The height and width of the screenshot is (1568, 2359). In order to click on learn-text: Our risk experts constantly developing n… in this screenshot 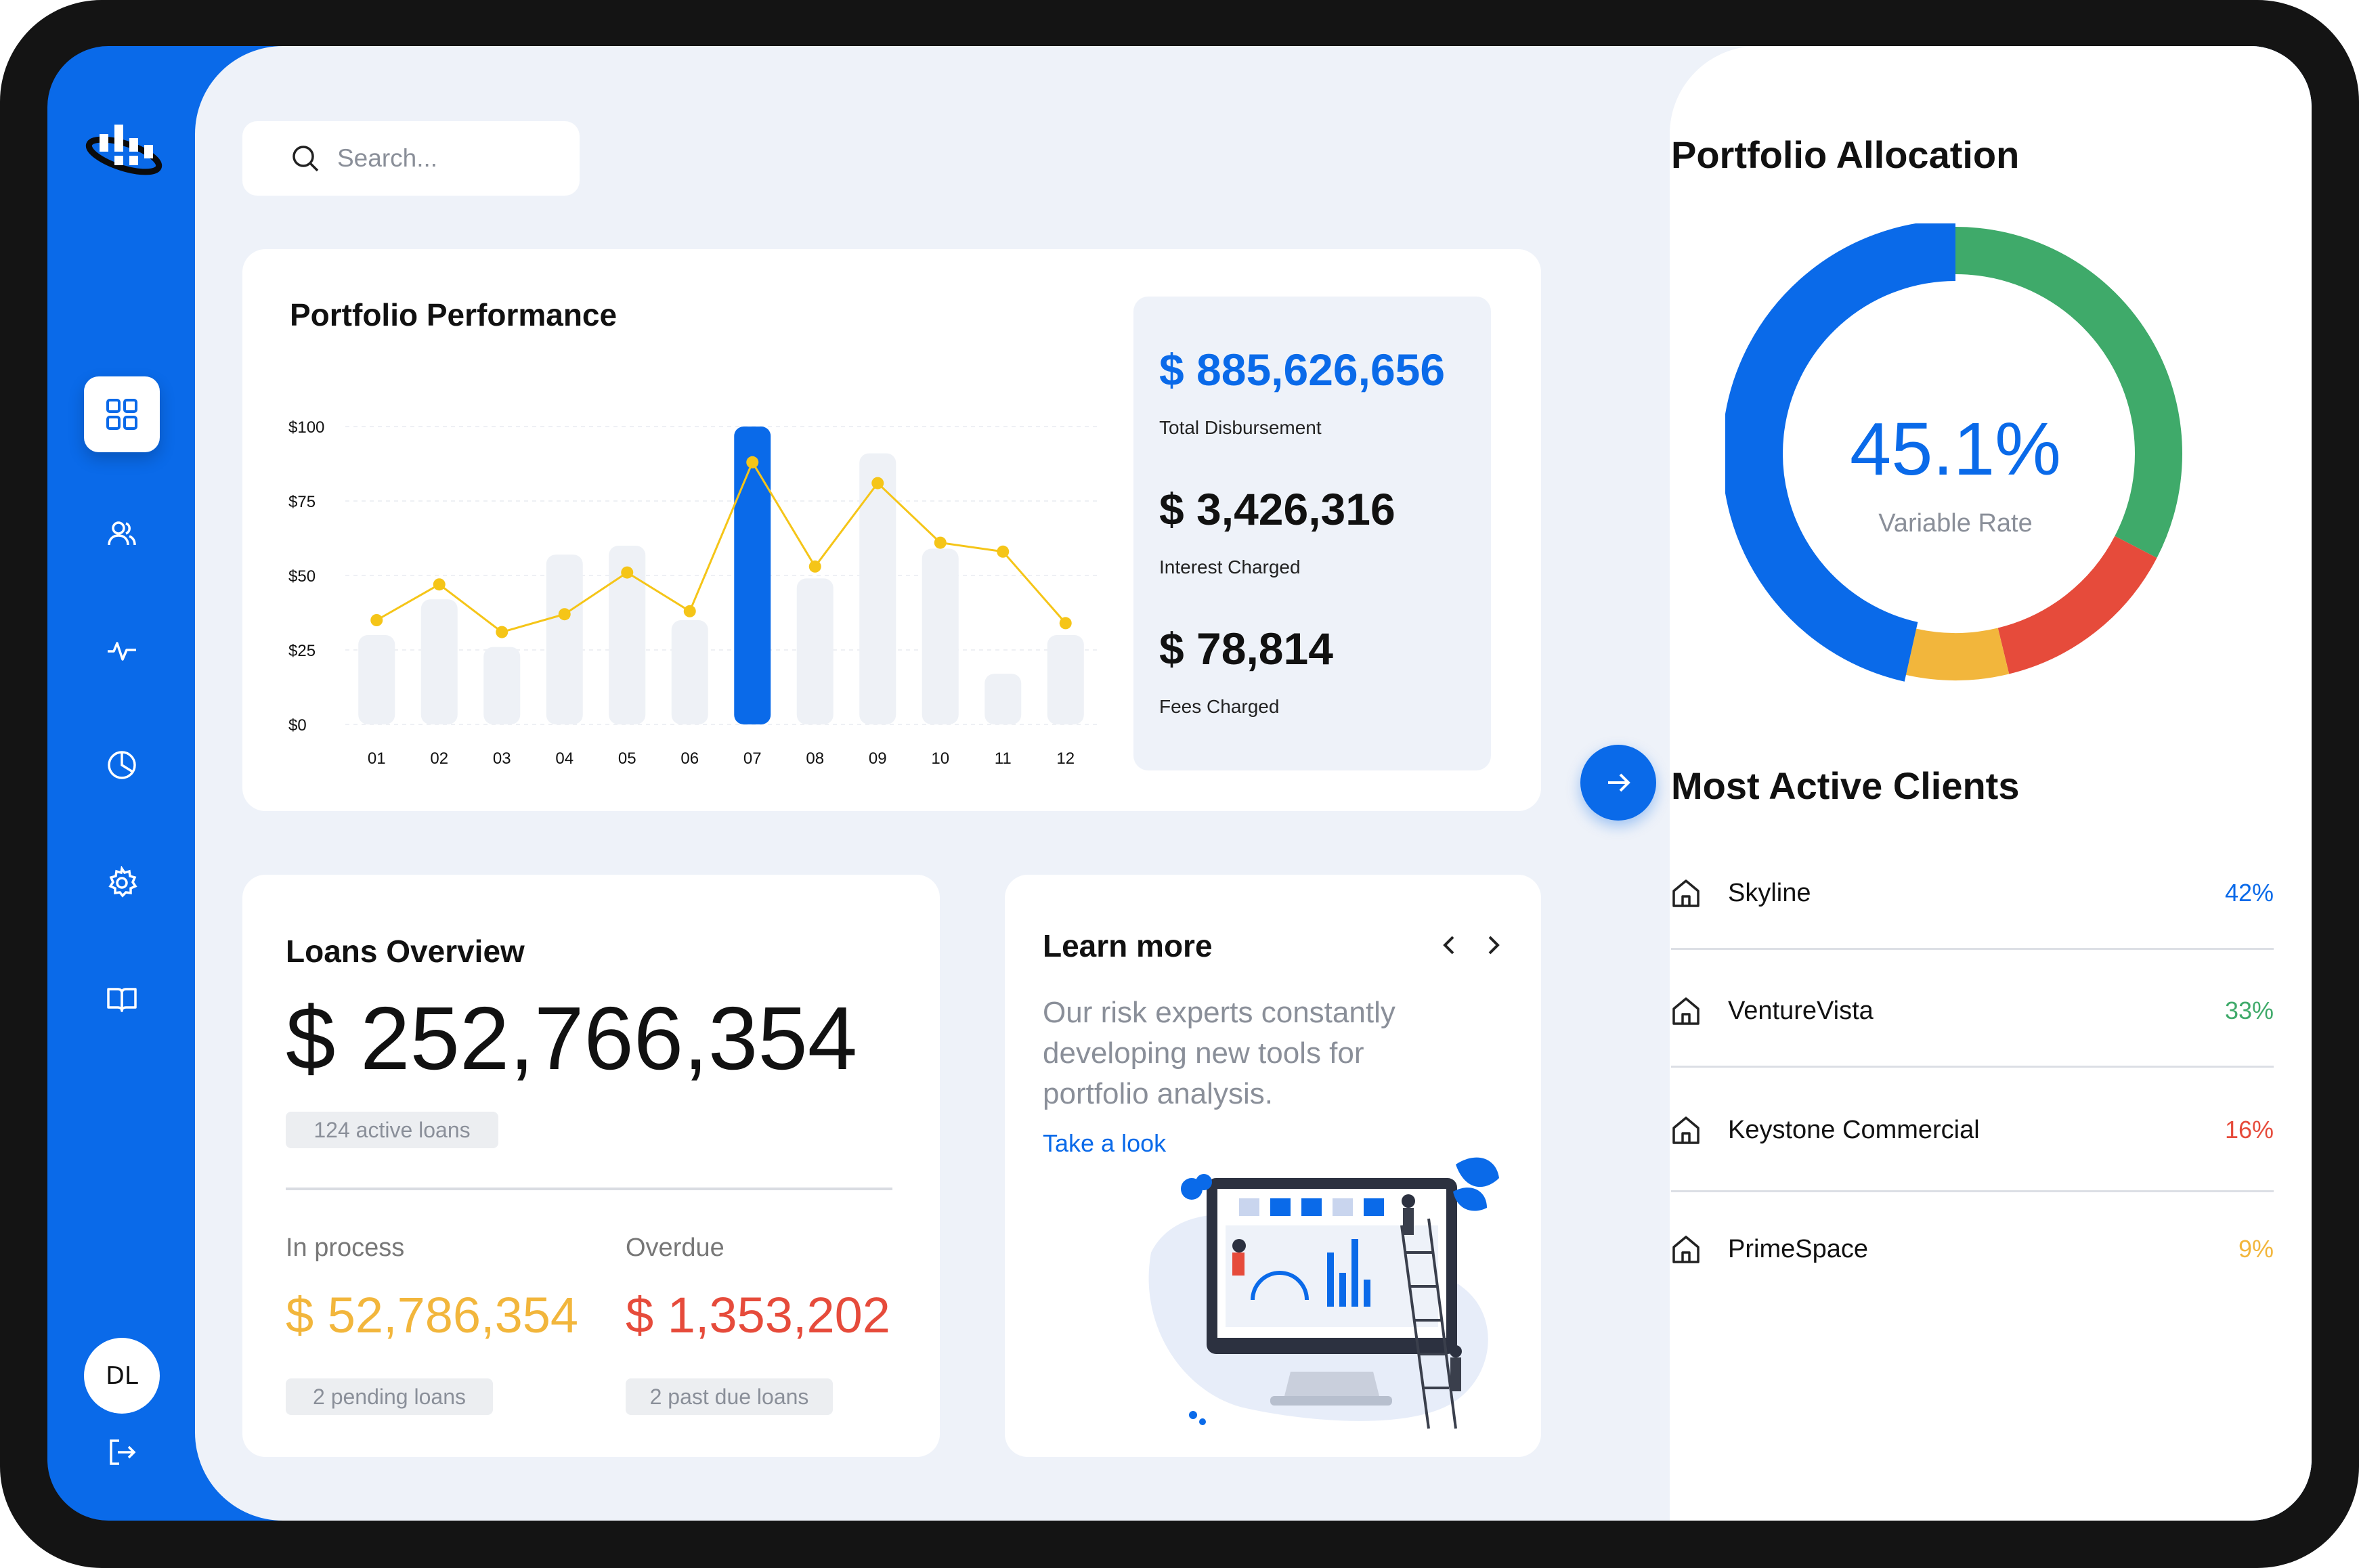, I will do `click(1219, 1053)`.